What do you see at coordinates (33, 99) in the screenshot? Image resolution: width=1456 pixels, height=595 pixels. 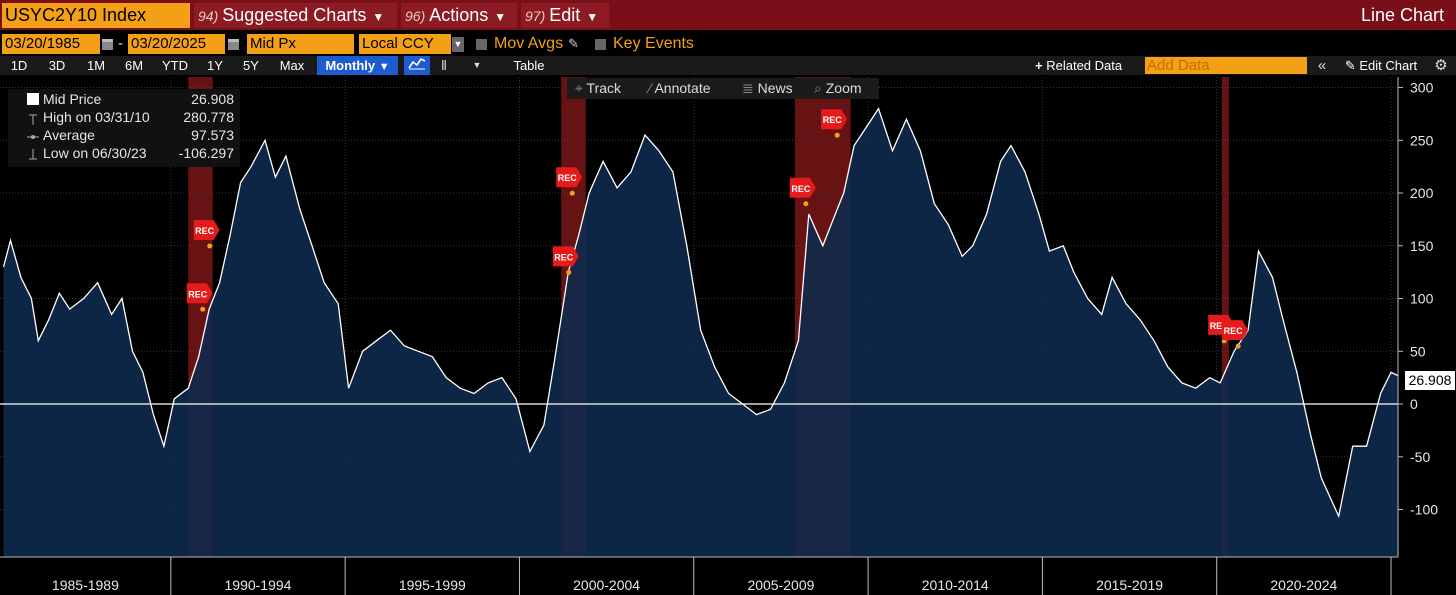 I see `white-square-icon` at bounding box center [33, 99].